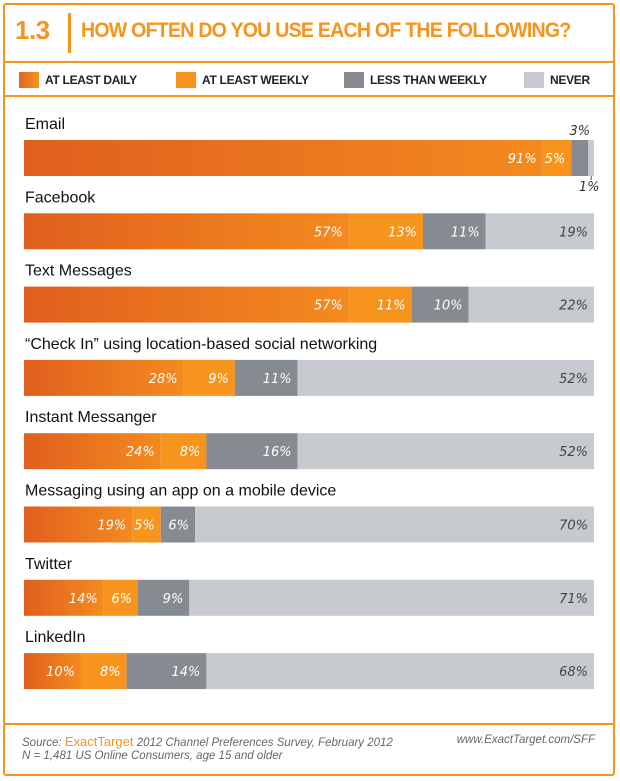  I want to click on value-label-daily: 28%, so click(163, 379).